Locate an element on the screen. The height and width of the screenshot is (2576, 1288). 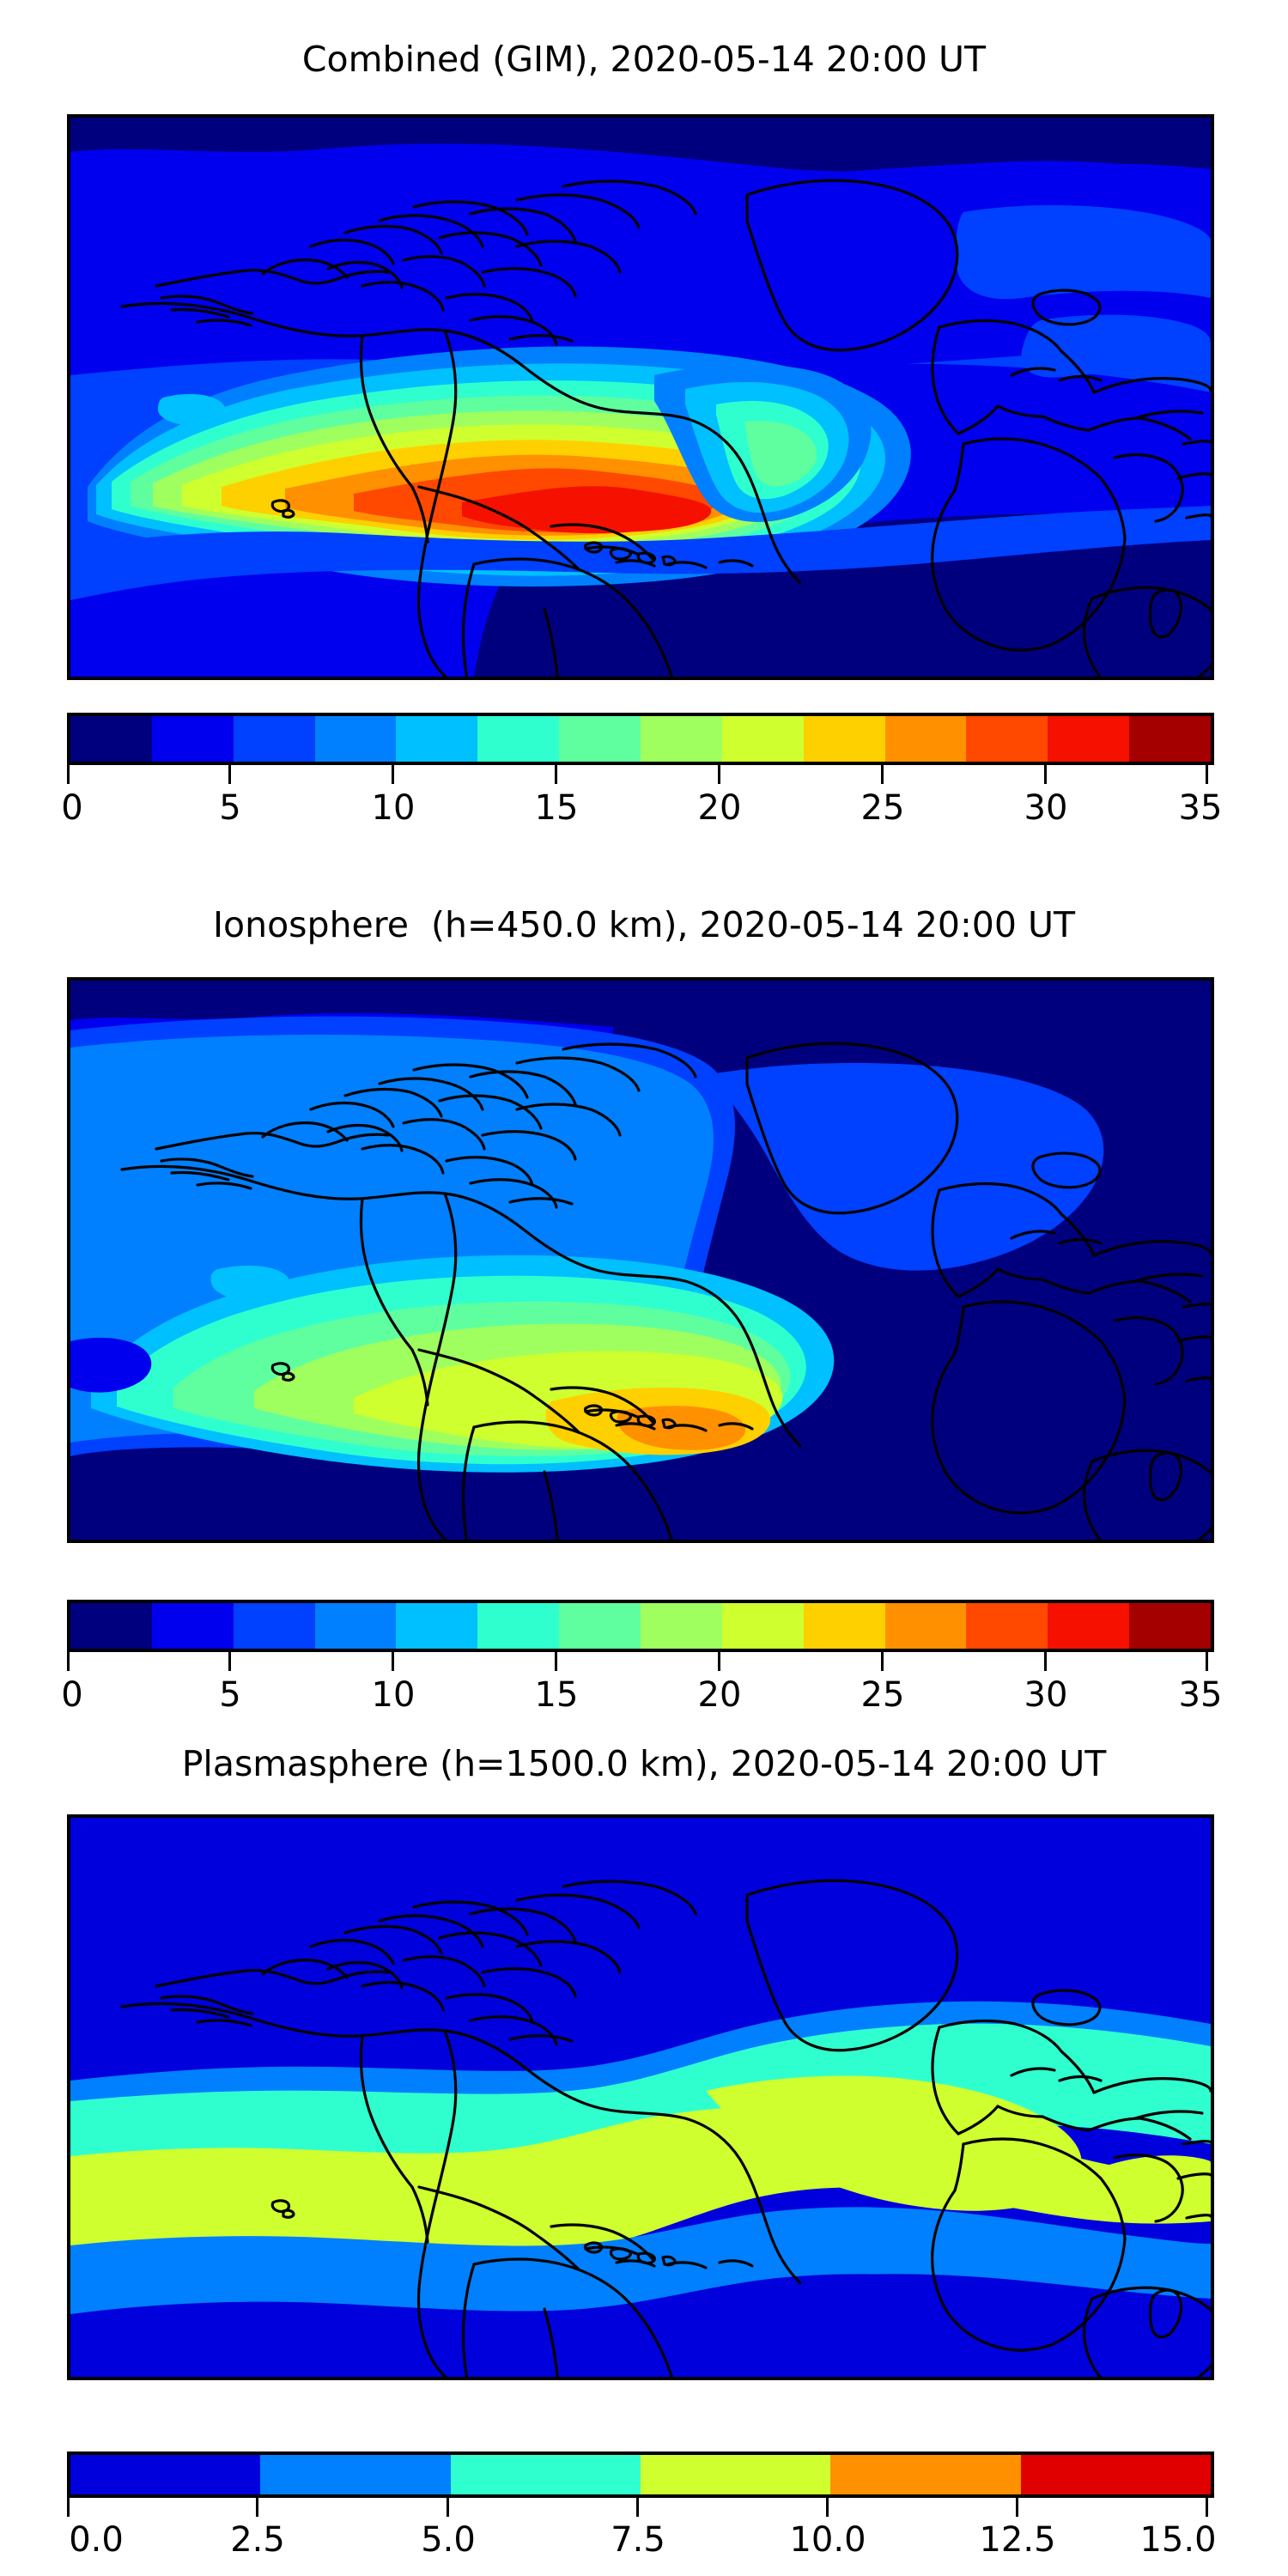
colorbar-wrap-ionosphere: 0 5 10 15 20 25 30 35 is located at coordinates (641, 1668).